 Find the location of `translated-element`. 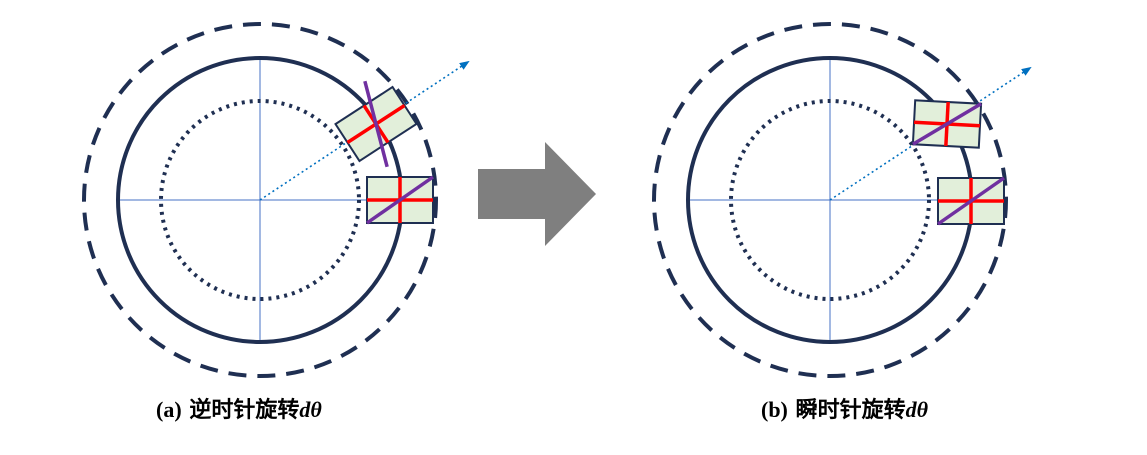

translated-element is located at coordinates (947, 124).